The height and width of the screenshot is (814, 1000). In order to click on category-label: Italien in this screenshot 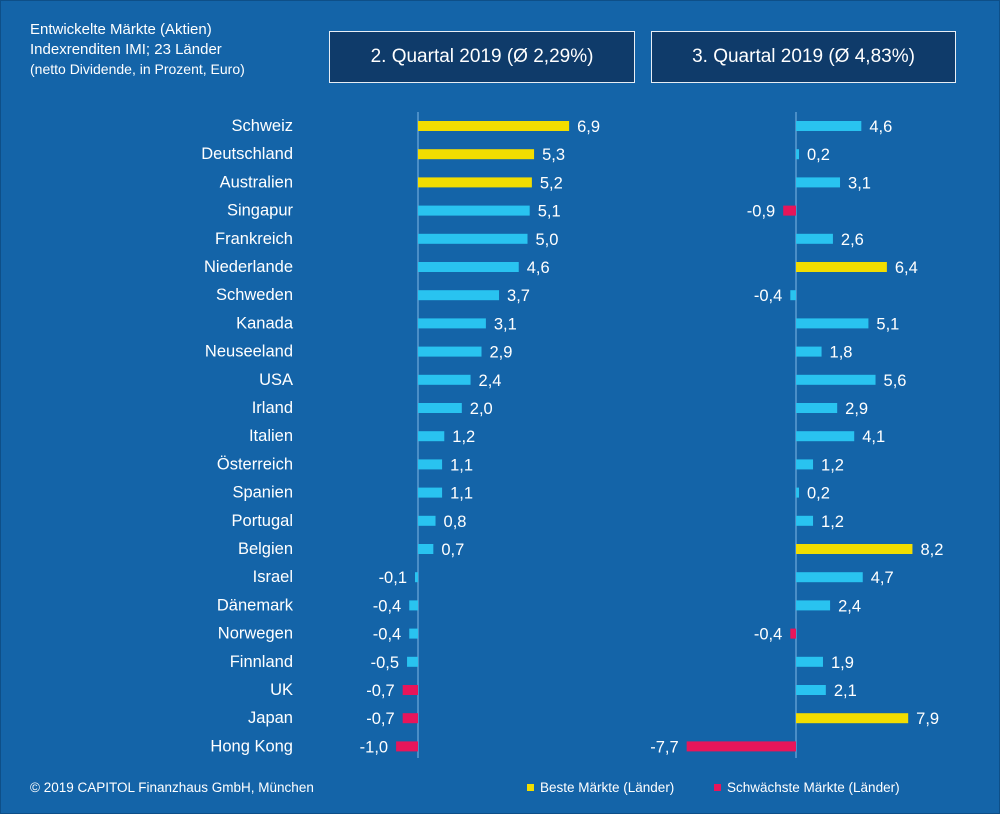, I will do `click(271, 436)`.